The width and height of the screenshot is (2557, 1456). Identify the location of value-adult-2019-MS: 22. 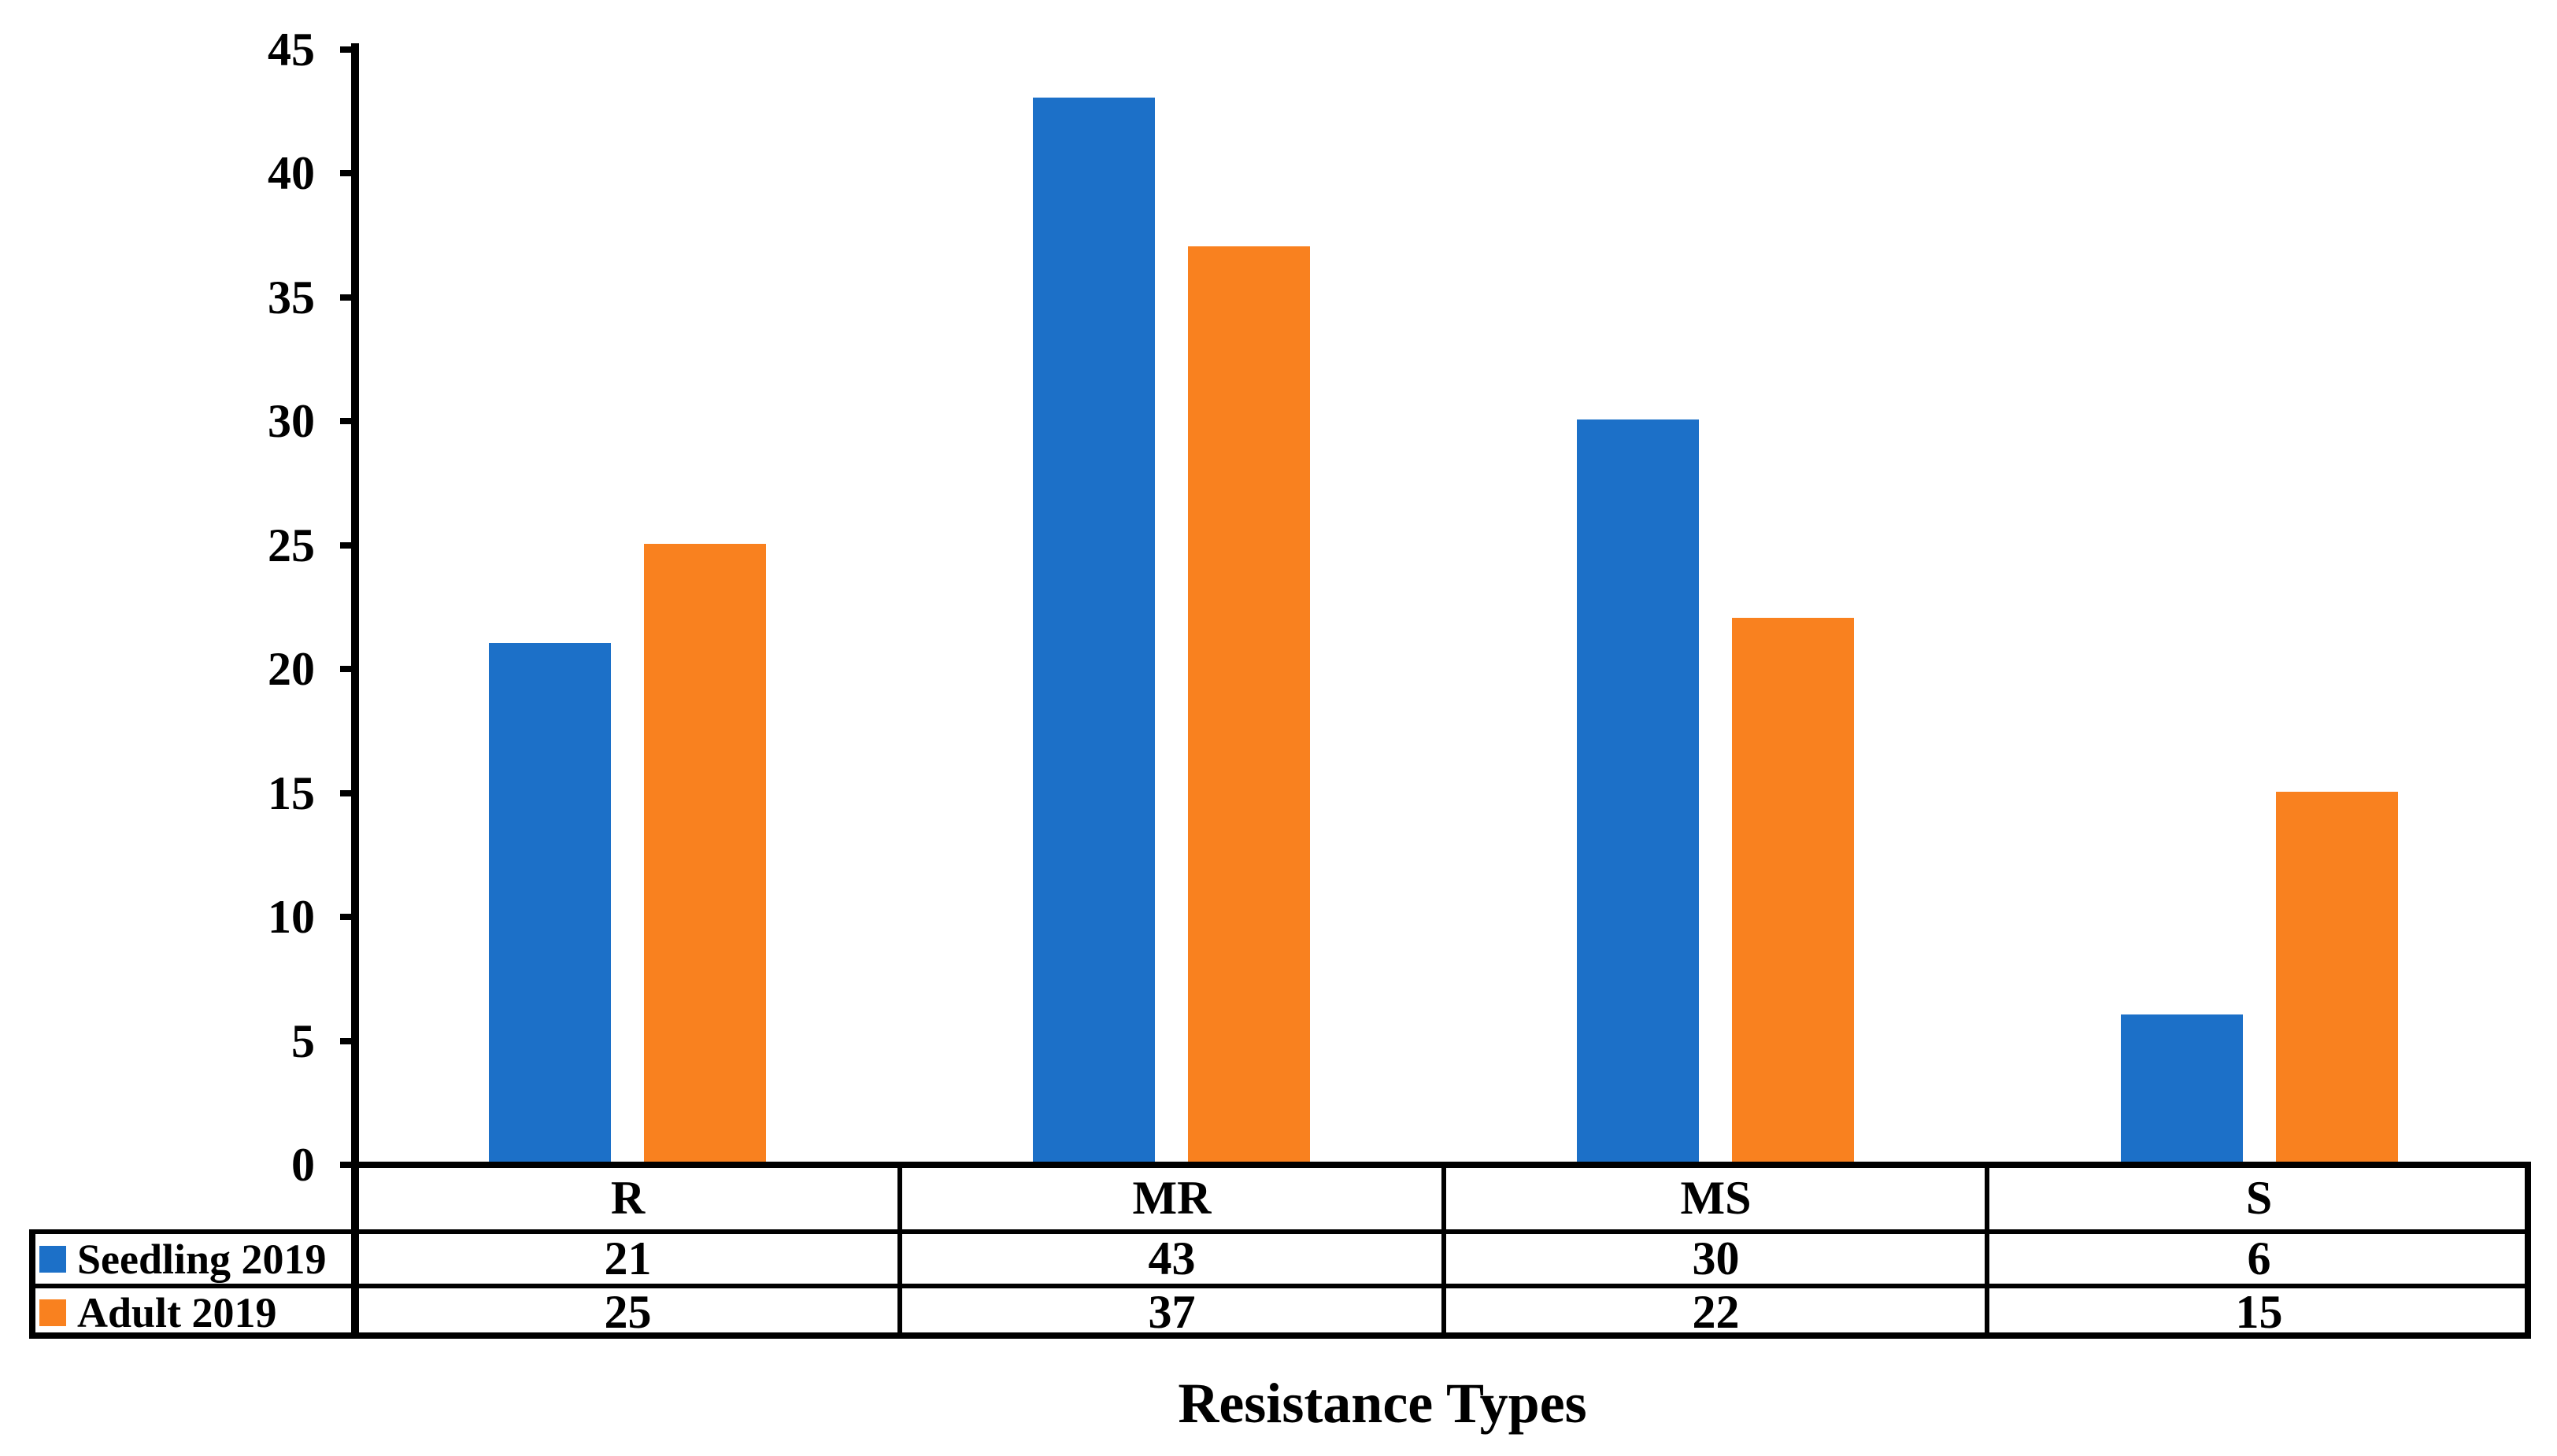
(1716, 1312).